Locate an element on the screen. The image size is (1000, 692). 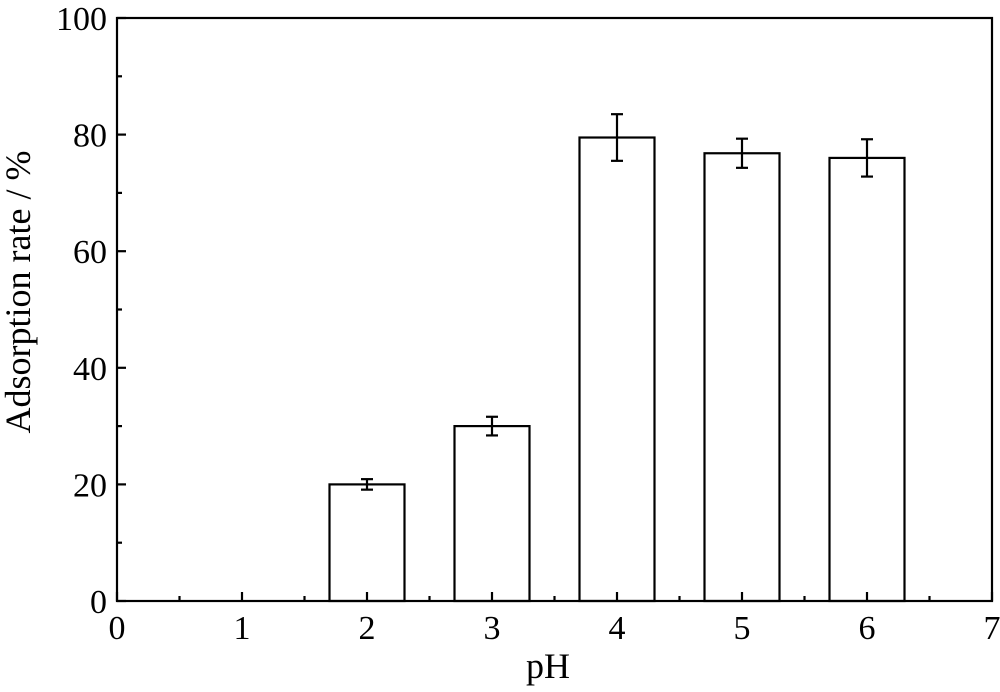
x-tick-label-0: 0 is located at coordinates (117, 628).